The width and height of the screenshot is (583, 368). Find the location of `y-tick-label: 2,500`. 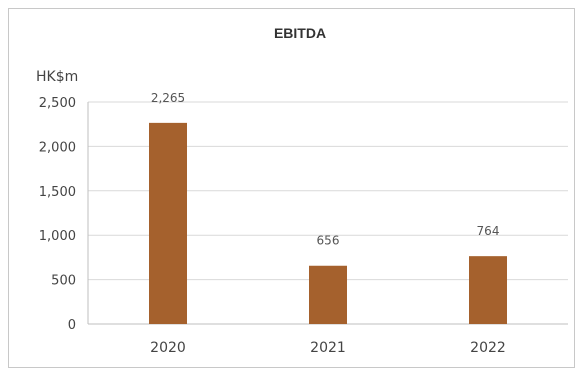

y-tick-label: 2,500 is located at coordinates (57, 103).